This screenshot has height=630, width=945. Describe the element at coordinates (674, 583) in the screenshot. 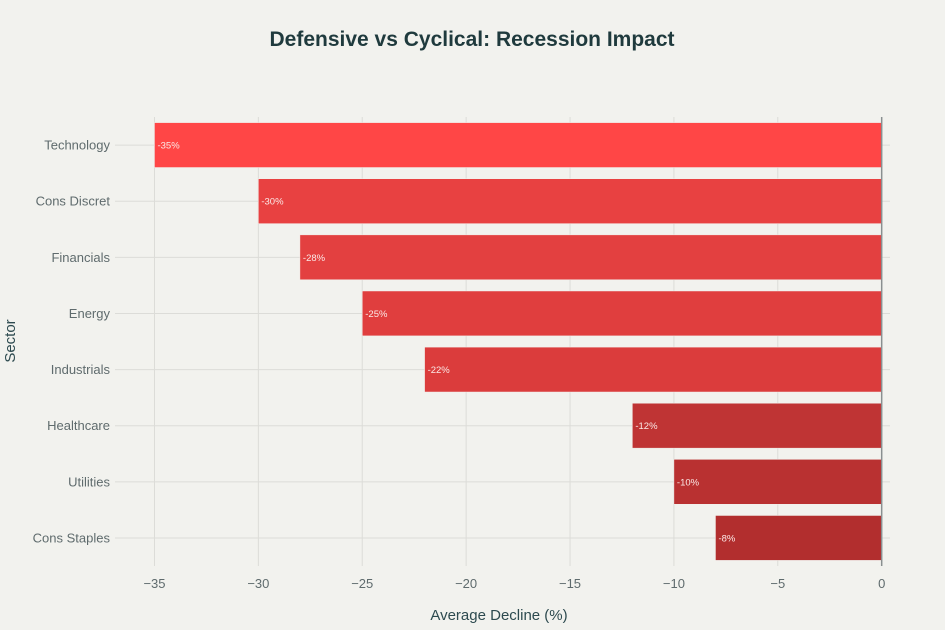

I see `x-tick-label: −10` at that location.